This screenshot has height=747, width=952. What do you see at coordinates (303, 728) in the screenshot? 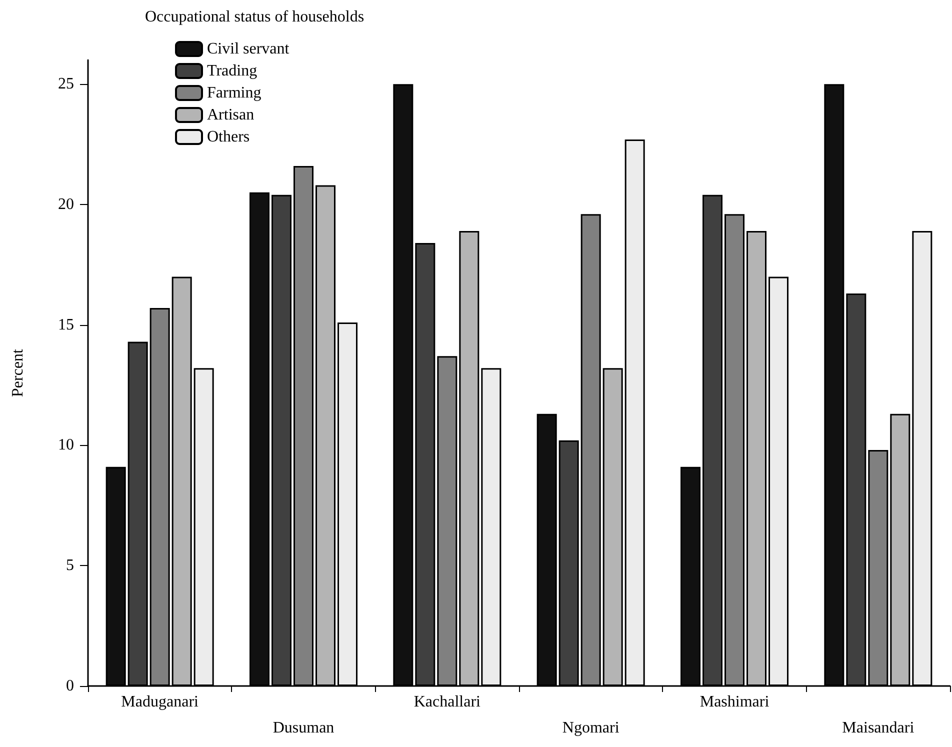
I see `x-tick-label: Dusuman` at bounding box center [303, 728].